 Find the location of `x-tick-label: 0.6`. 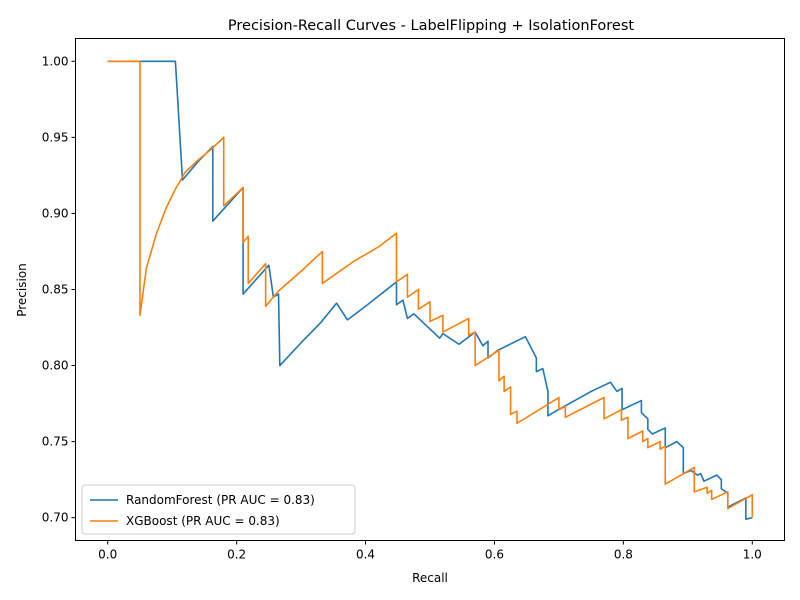

x-tick-label: 0.6 is located at coordinates (494, 555).